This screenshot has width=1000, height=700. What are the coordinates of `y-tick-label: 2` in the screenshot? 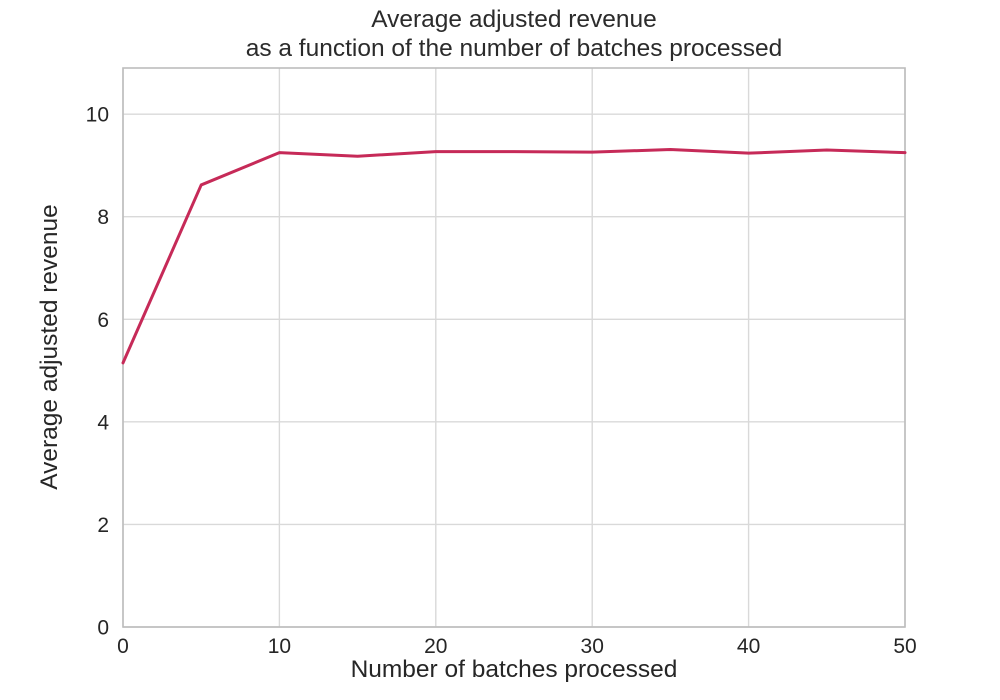 It's located at (103, 525).